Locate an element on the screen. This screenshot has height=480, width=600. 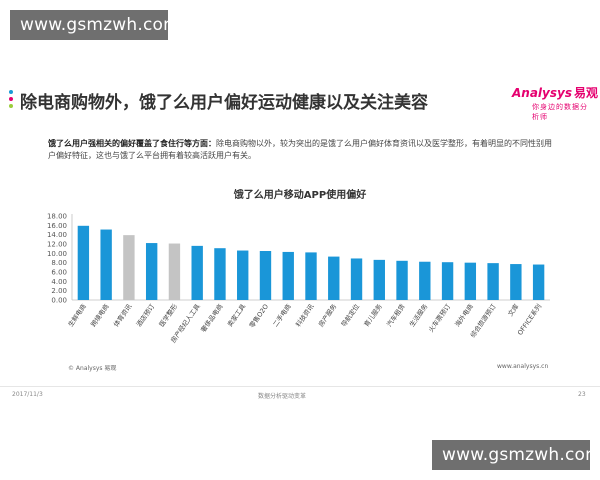
footer-divider is located at coordinates (300, 386).